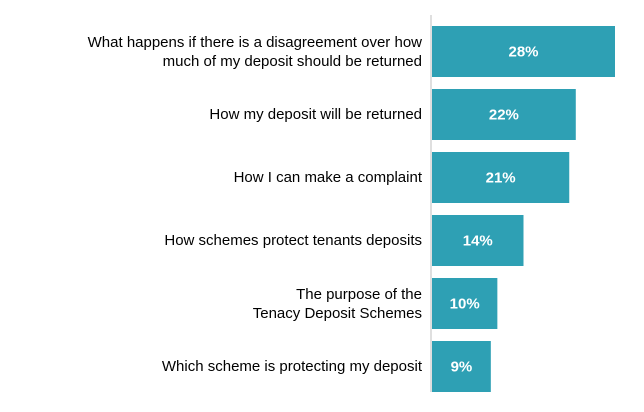 Image resolution: width=644 pixels, height=412 pixels. I want to click on bar-value-label: 28%, so click(523, 52).